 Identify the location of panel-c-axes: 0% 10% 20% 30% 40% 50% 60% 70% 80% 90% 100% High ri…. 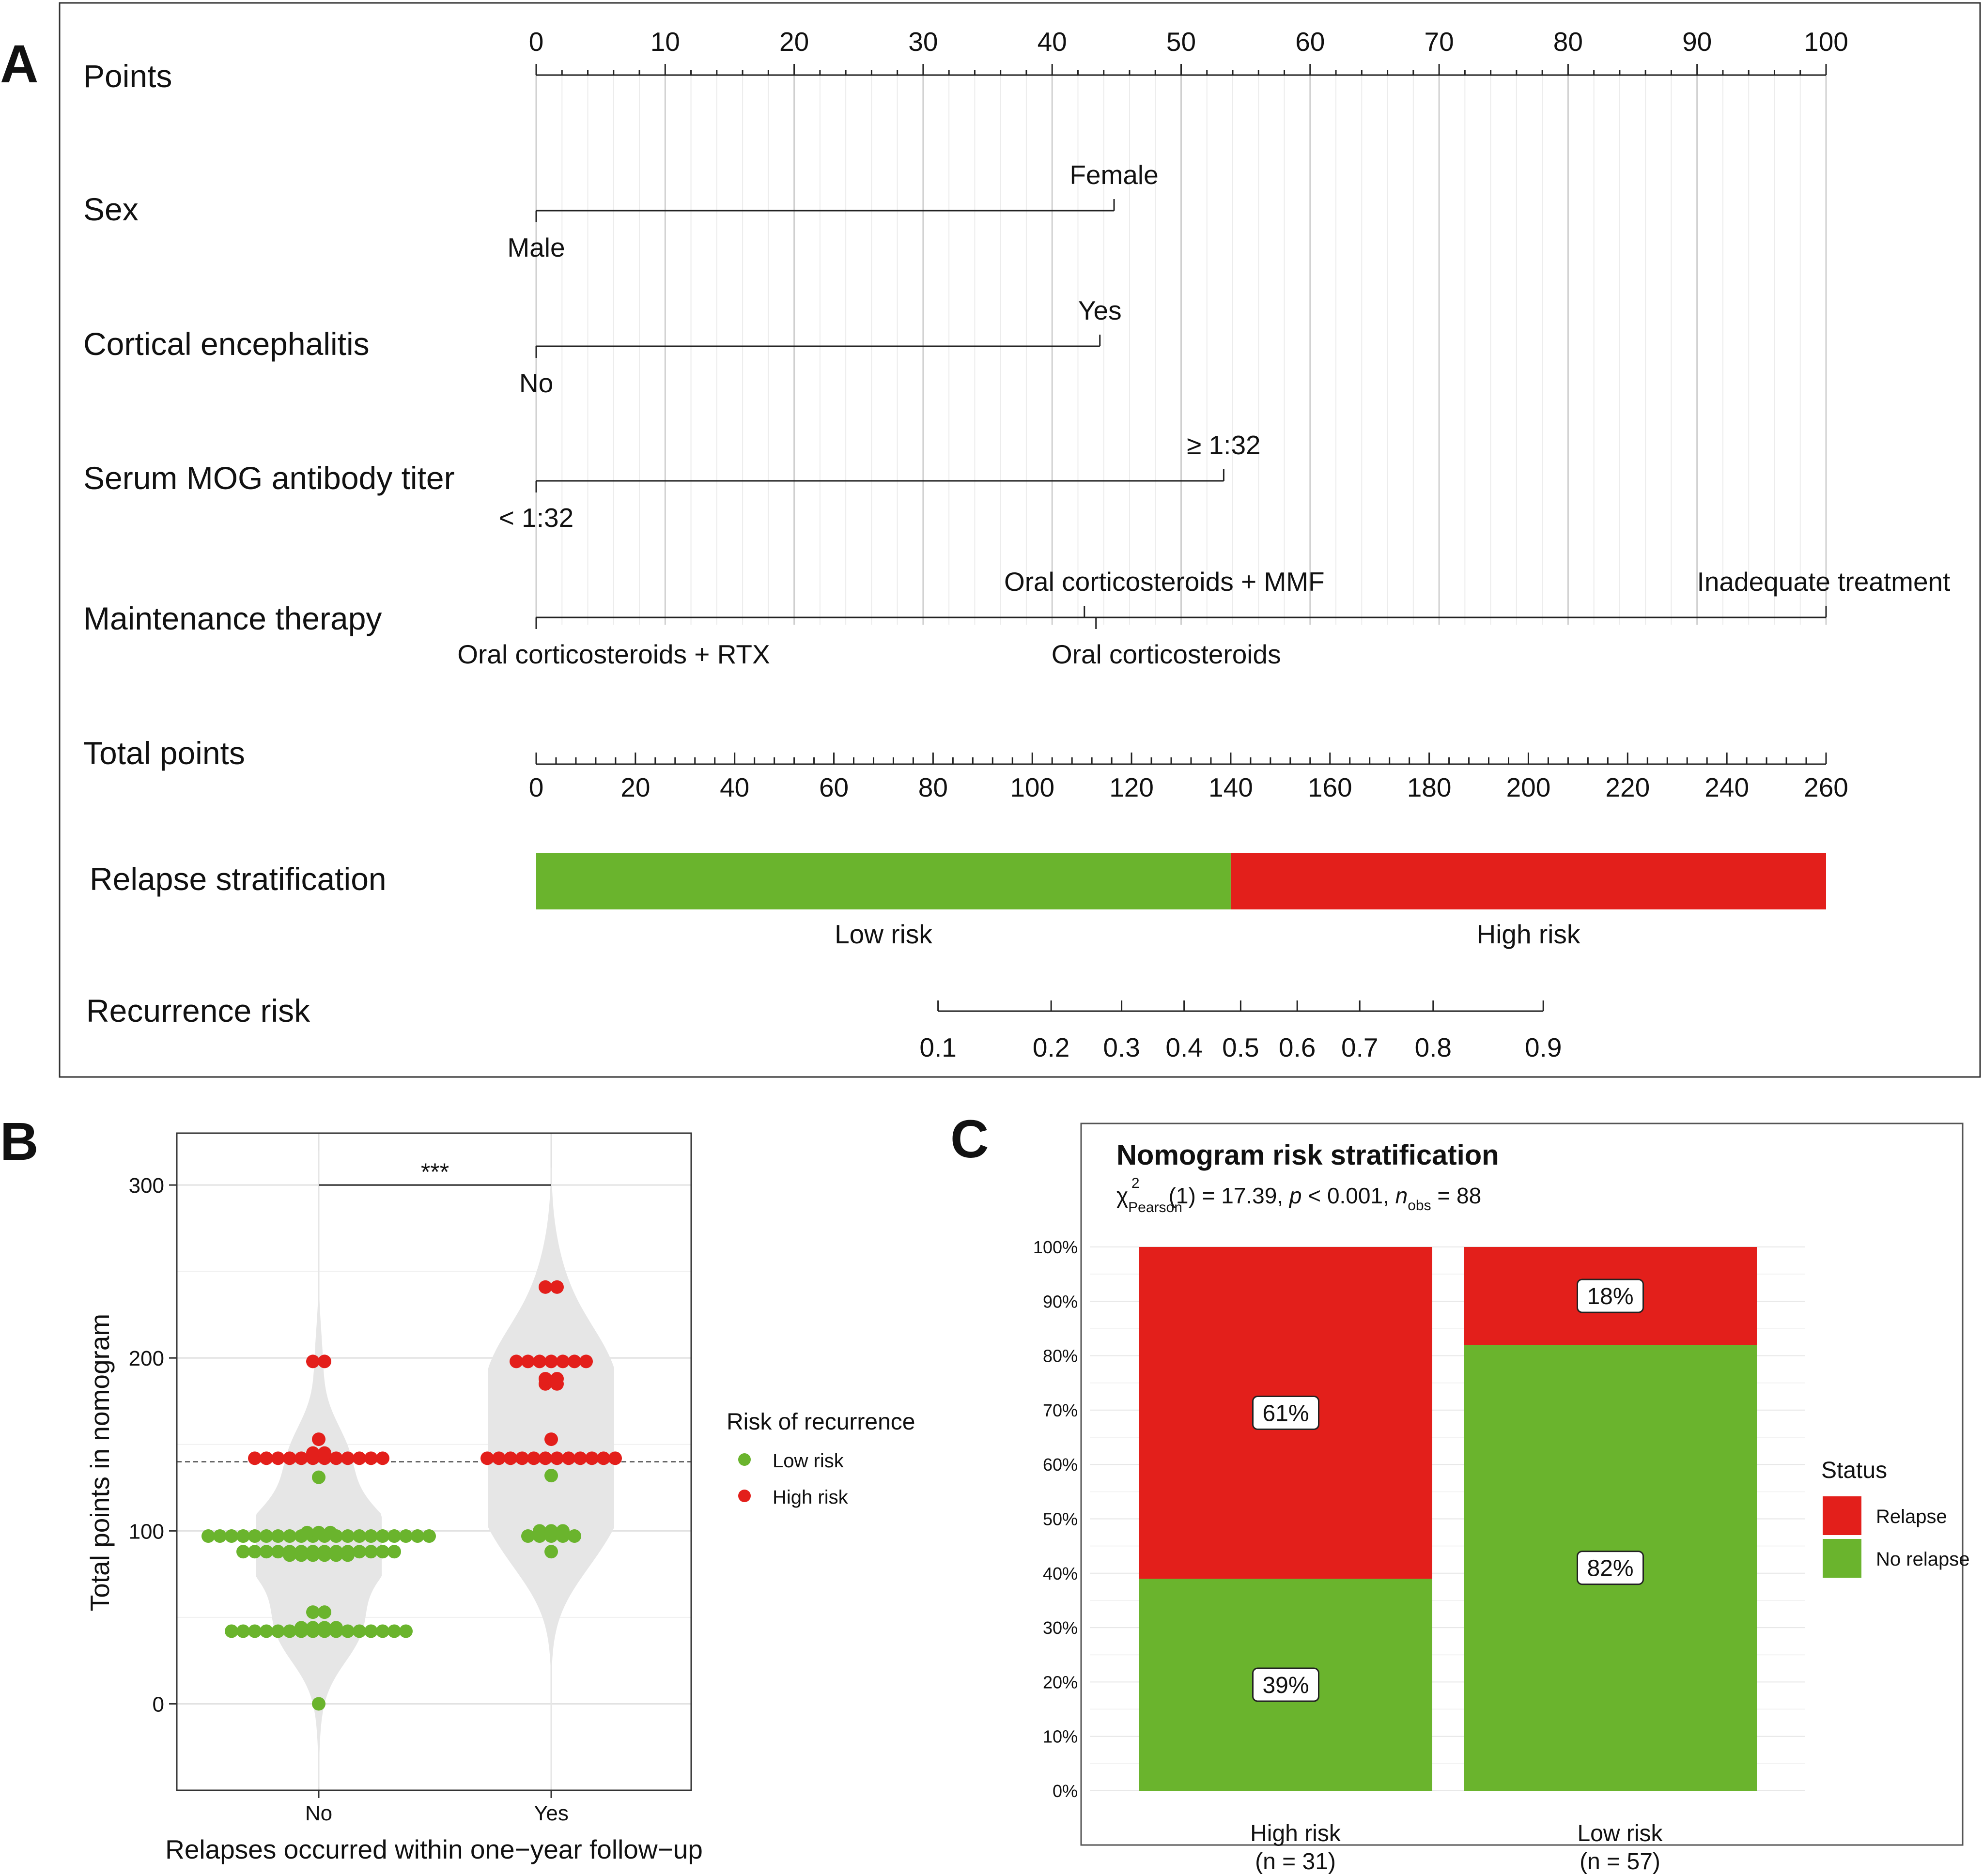
(1348, 1556).